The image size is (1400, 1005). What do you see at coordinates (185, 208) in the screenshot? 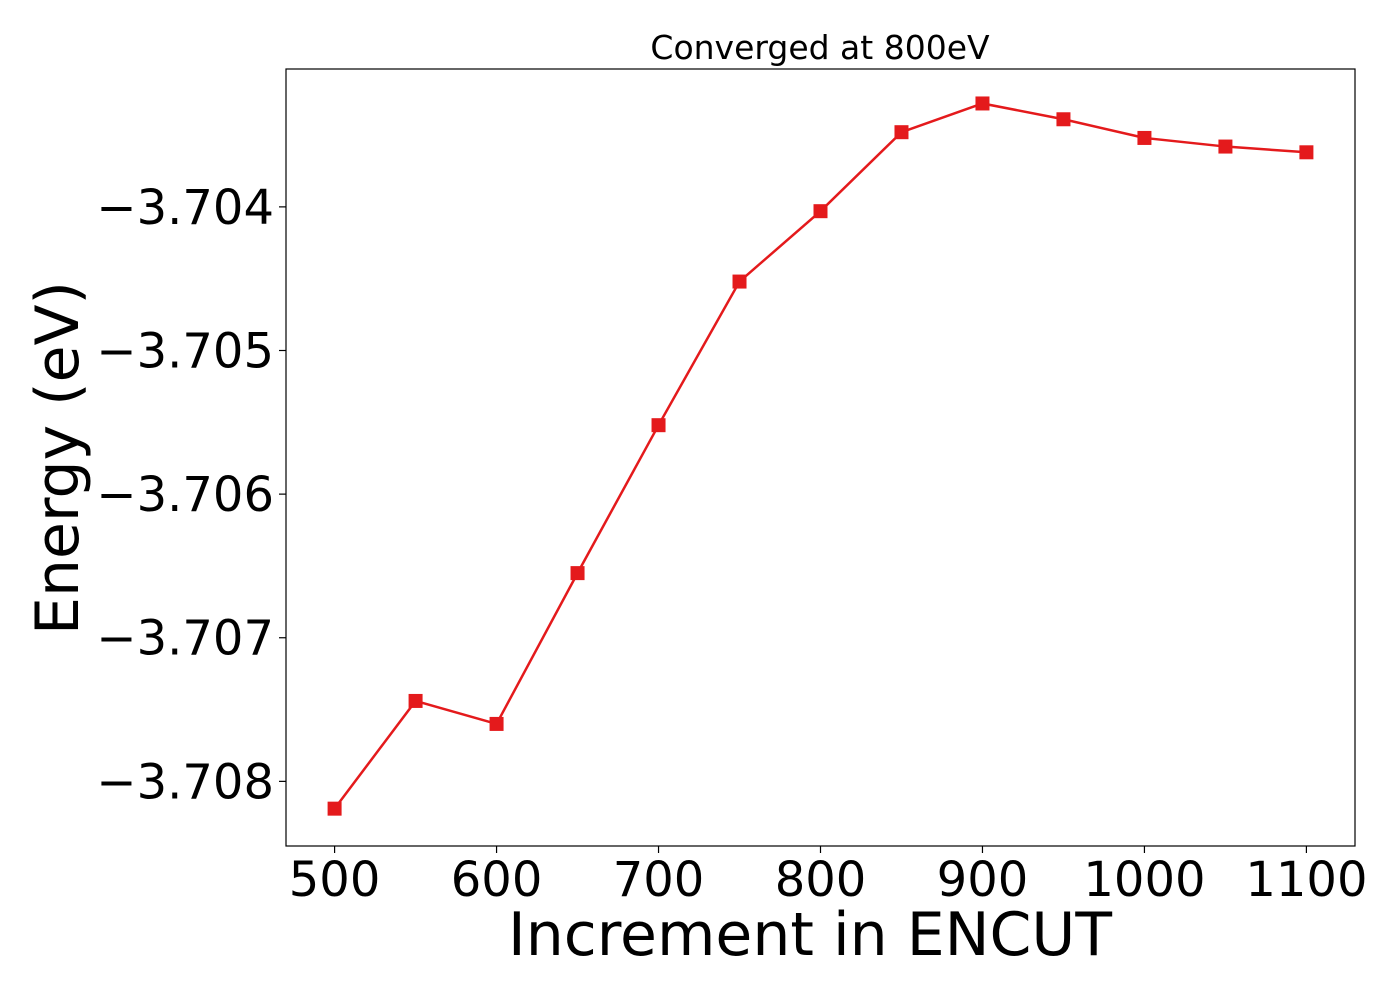
I see `y-tick-label: −3.704` at bounding box center [185, 208].